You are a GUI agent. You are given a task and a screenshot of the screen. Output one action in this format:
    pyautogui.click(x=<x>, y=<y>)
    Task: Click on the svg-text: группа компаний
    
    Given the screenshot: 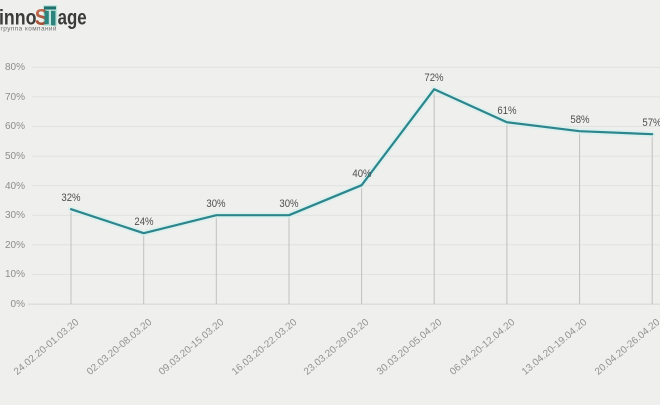 What is the action you would take?
    pyautogui.click(x=29, y=29)
    